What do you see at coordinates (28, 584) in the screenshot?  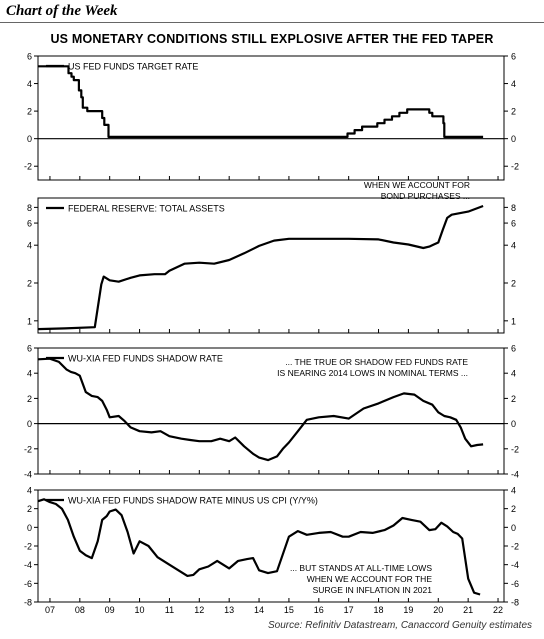 I see `y-tick-label-left: -6` at bounding box center [28, 584].